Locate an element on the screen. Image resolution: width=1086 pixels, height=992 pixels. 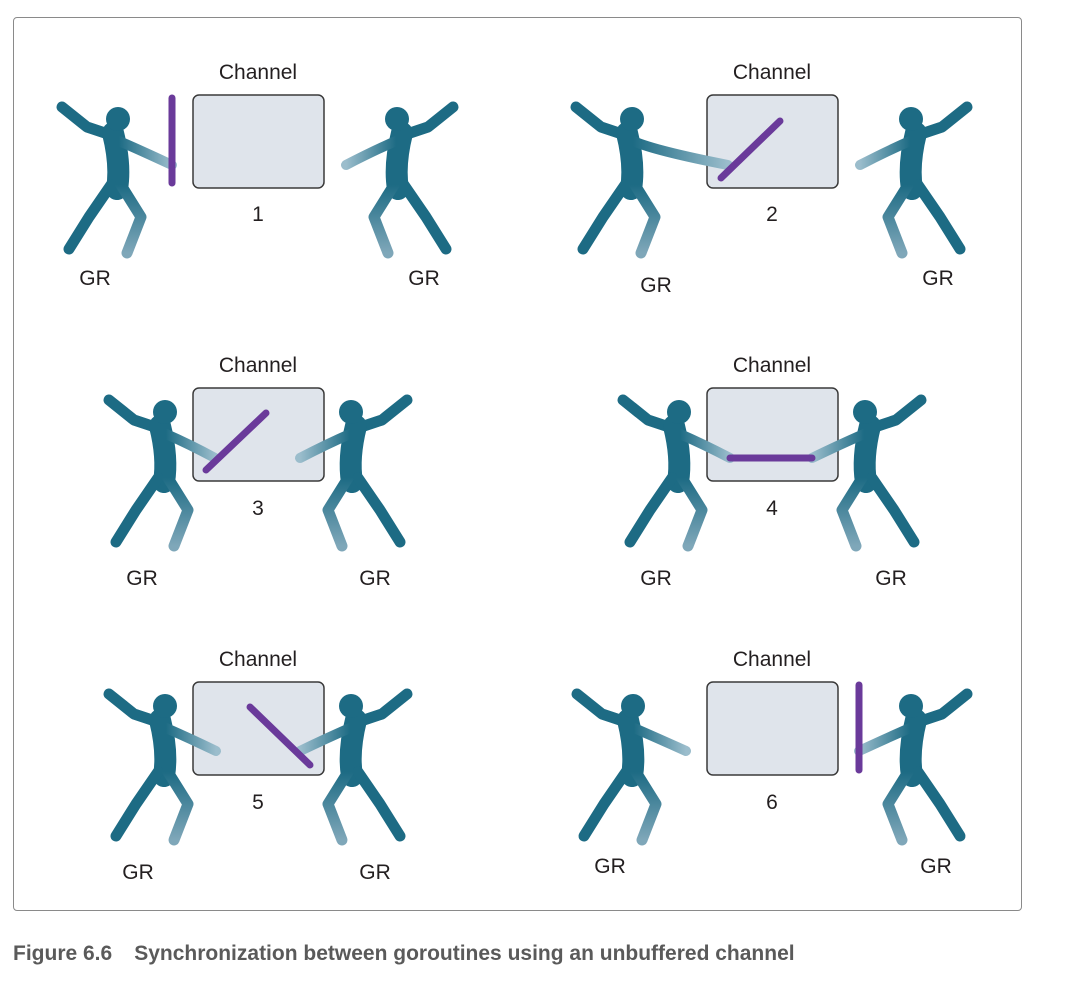
step-number: 1 is located at coordinates (258, 214).